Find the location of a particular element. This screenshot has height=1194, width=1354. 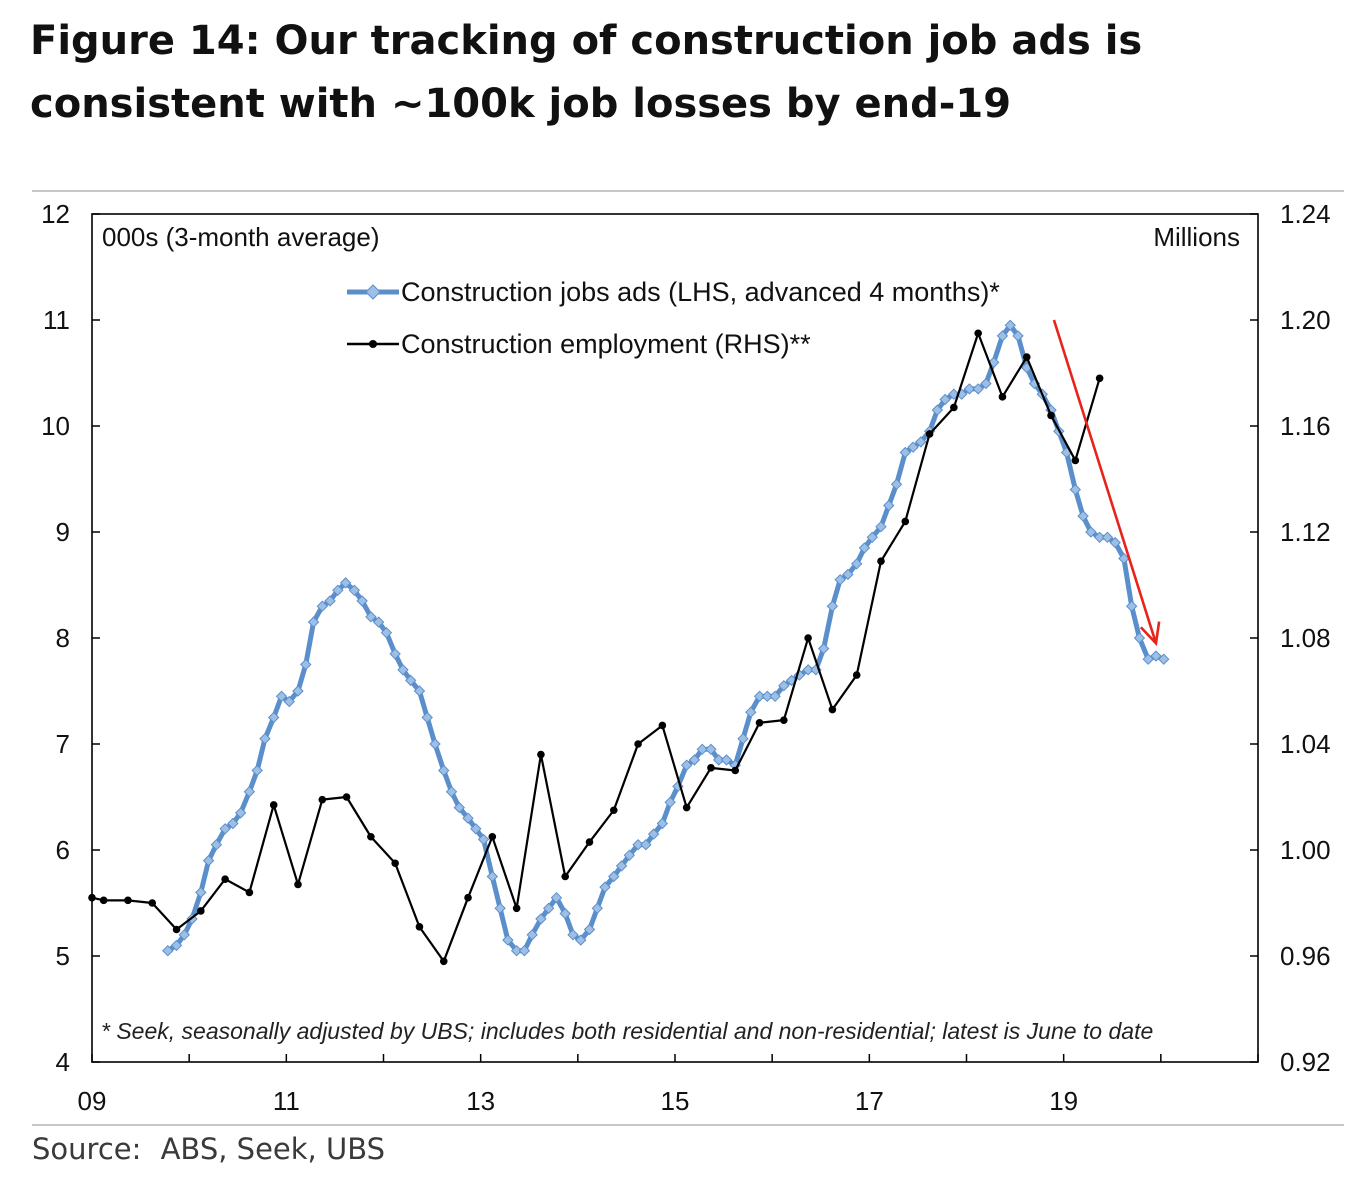

bottom-rule is located at coordinates (688, 1125).